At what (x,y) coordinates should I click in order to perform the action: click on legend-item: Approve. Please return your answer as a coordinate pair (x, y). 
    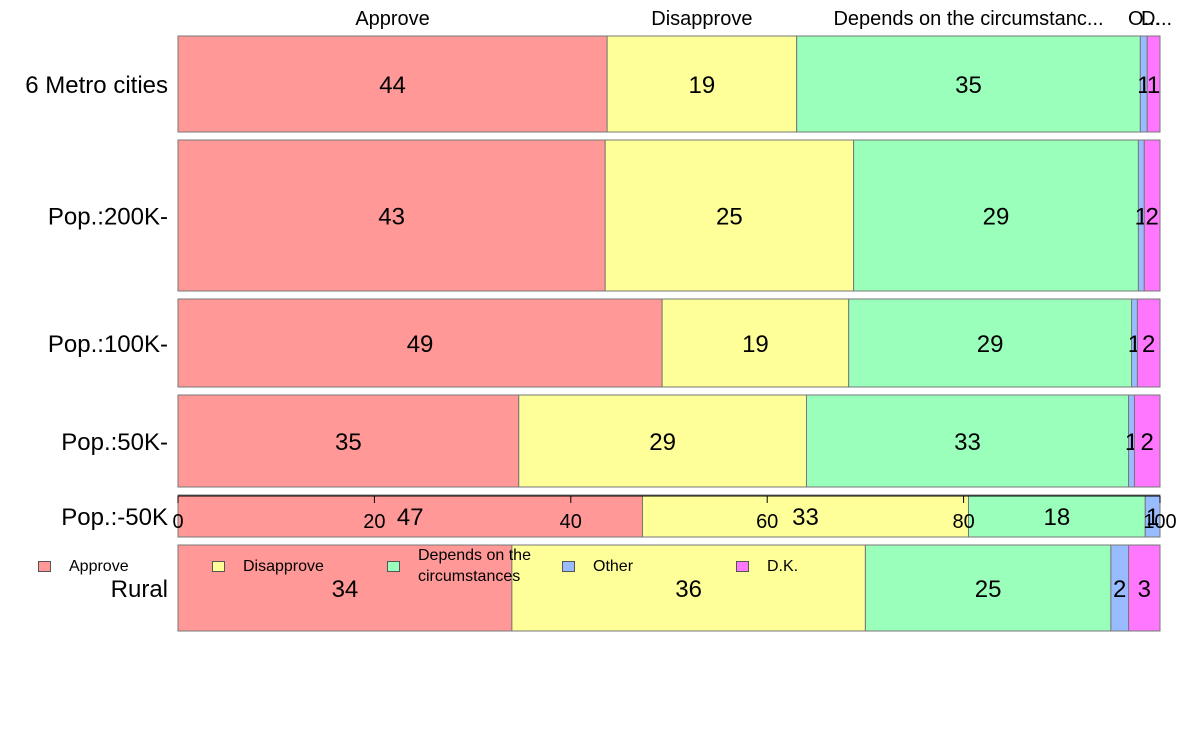
    Looking at the image, I should click on (128, 566).